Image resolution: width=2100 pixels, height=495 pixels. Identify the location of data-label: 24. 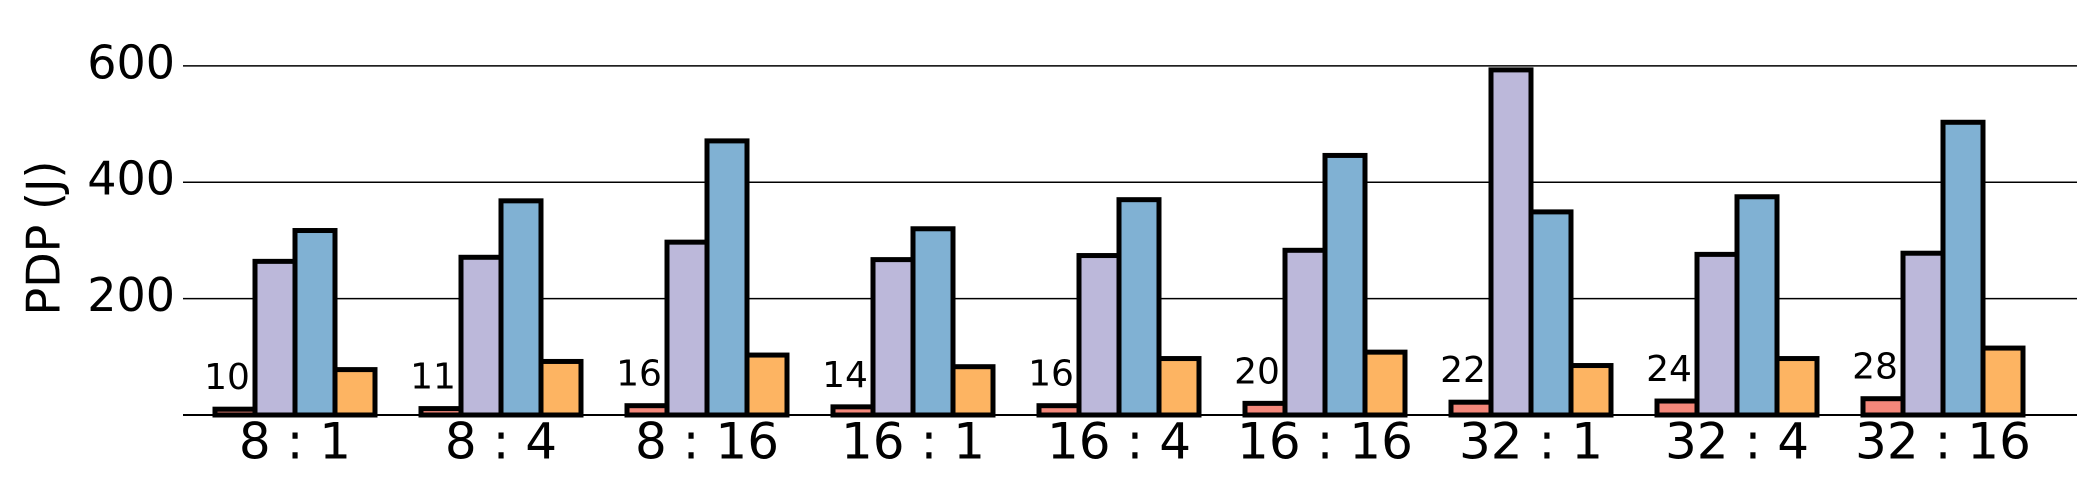
(1669, 369).